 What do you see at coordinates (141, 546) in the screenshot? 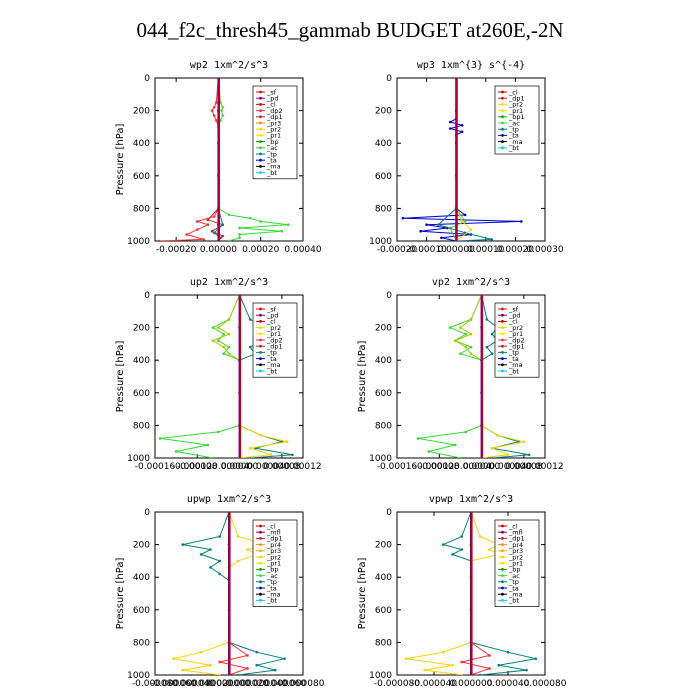
I see `y-tick-label: 200` at bounding box center [141, 546].